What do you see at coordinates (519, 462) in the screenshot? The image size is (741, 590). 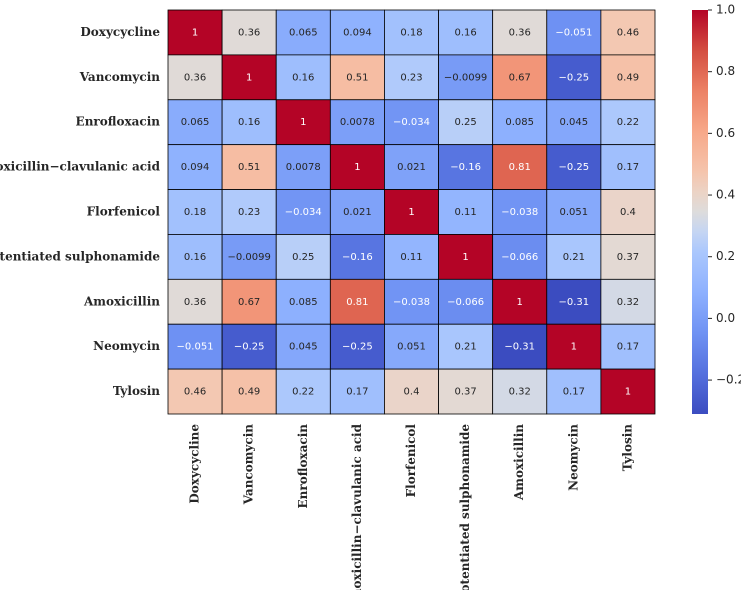 I see `col-label: Amoxicillin` at bounding box center [519, 462].